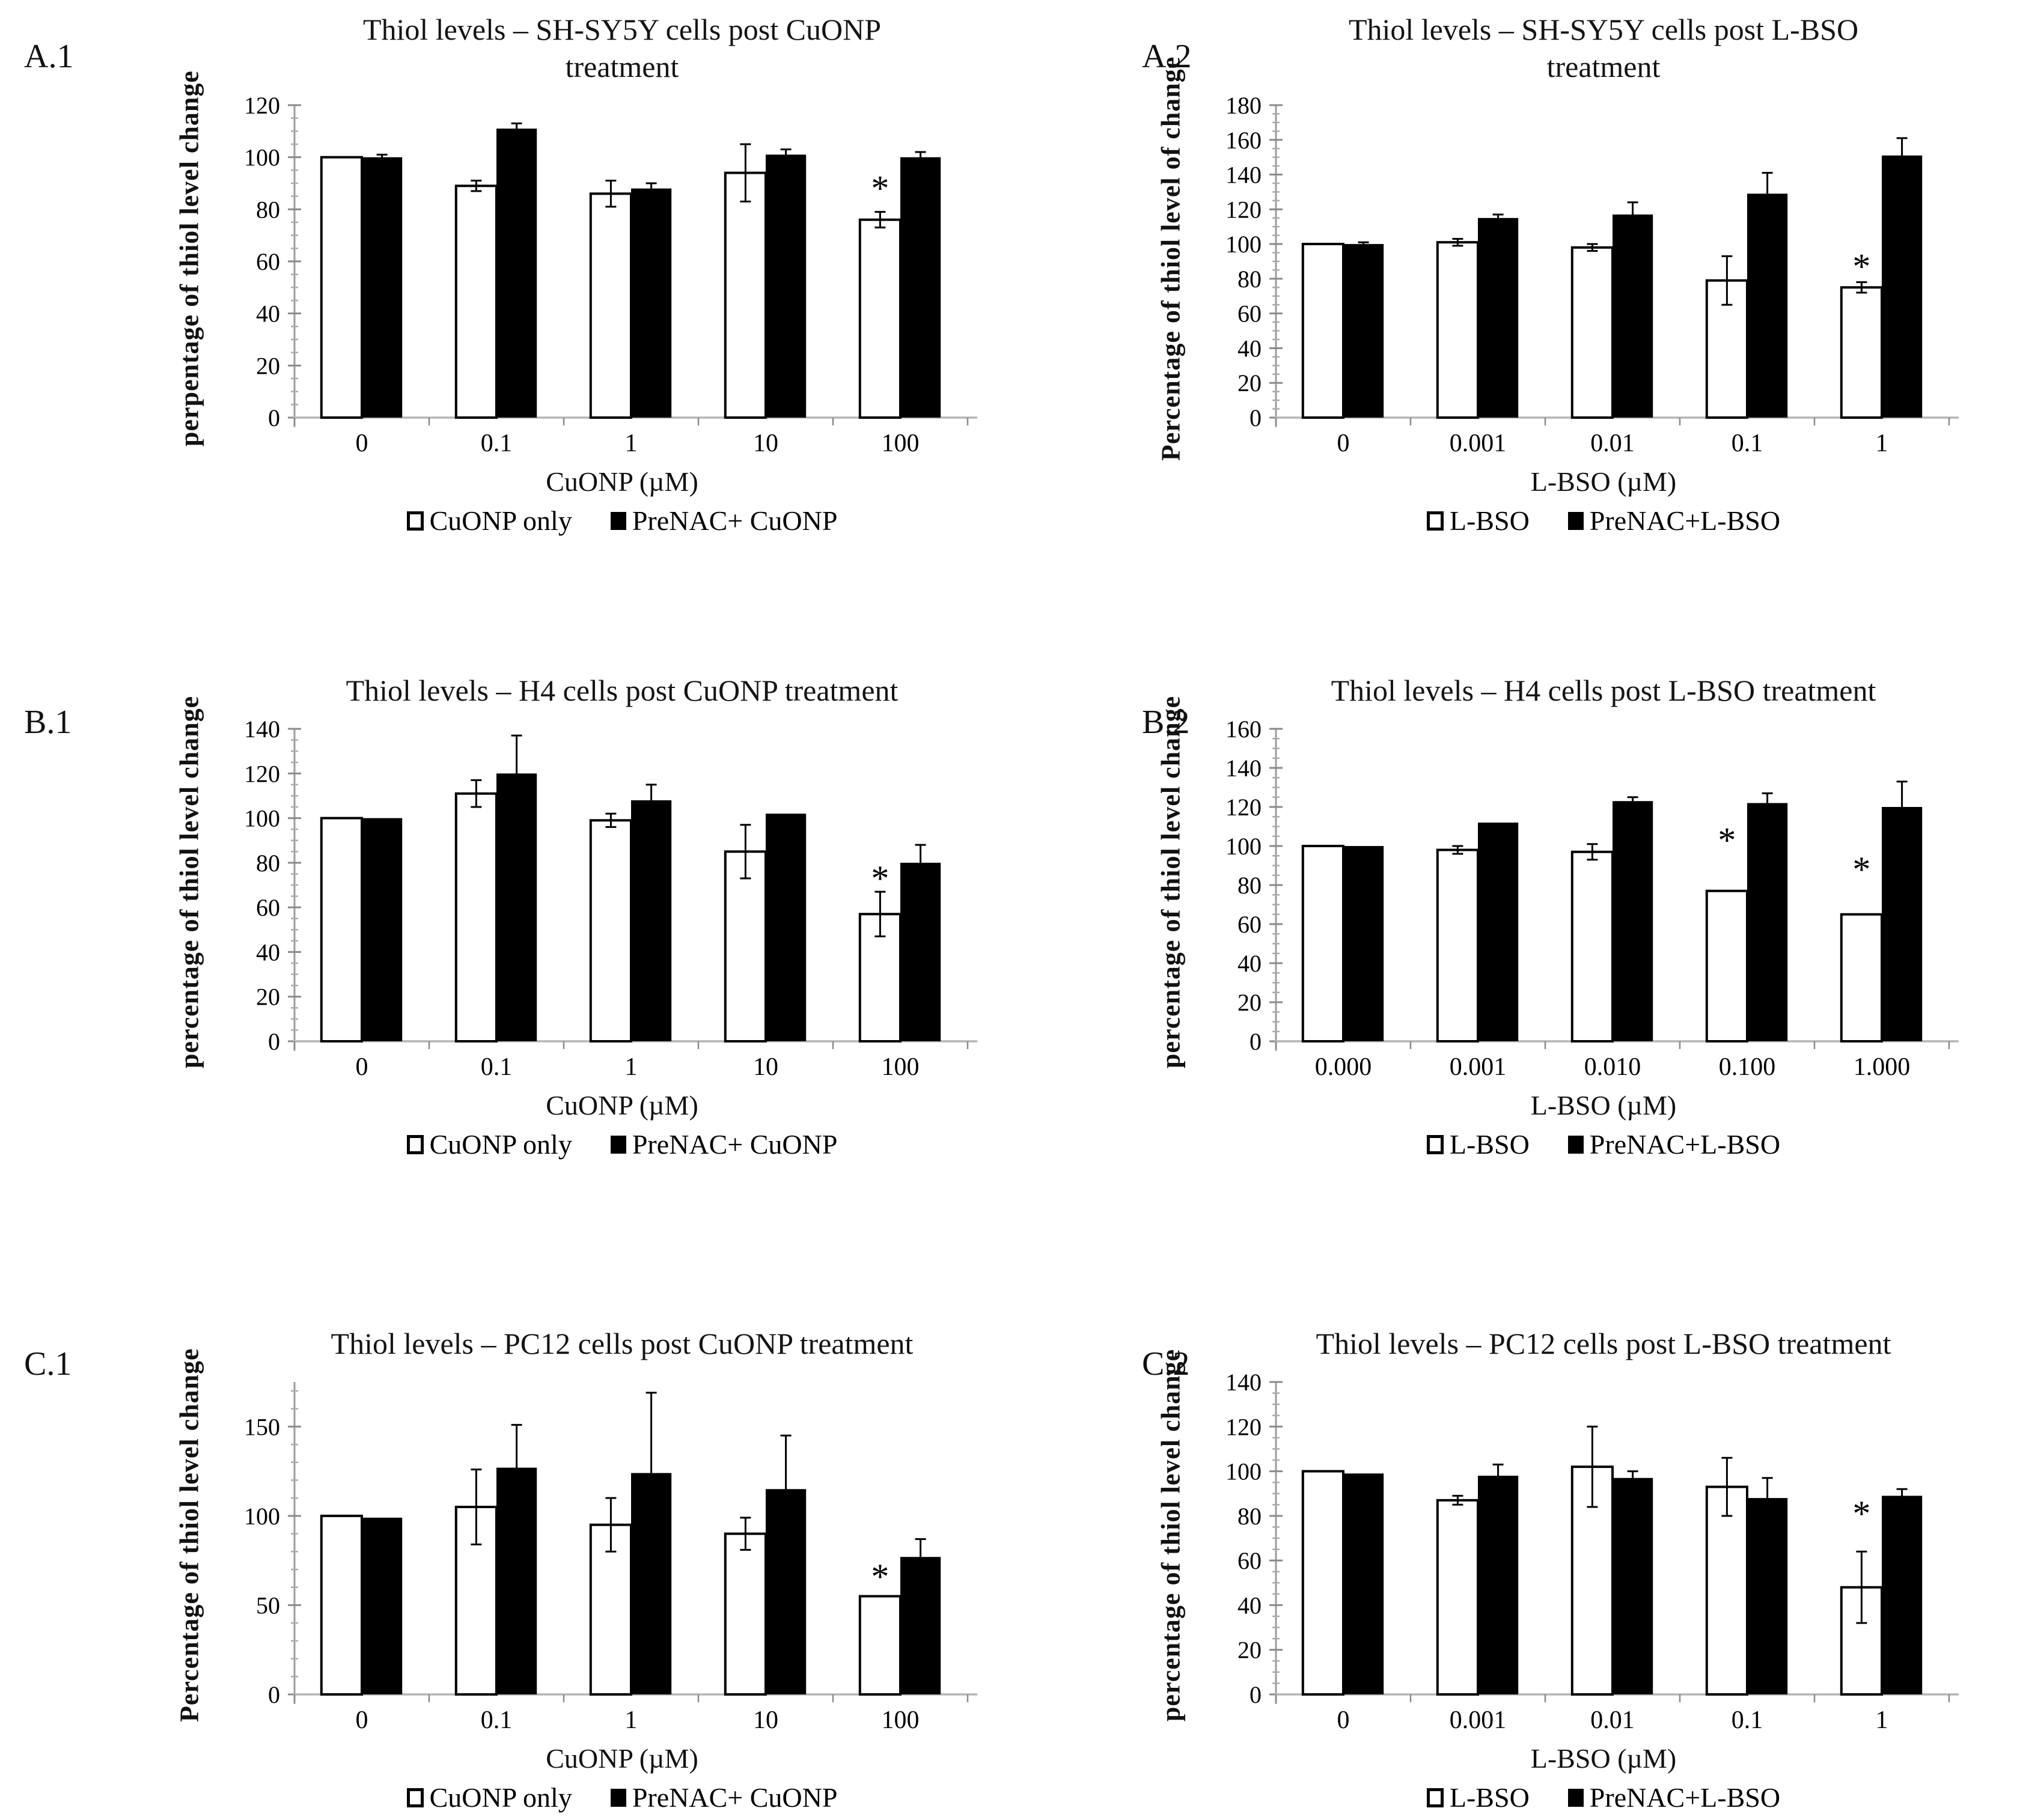 This screenshot has height=1820, width=2017. I want to click on y-tick-label: 150, so click(262, 1427).